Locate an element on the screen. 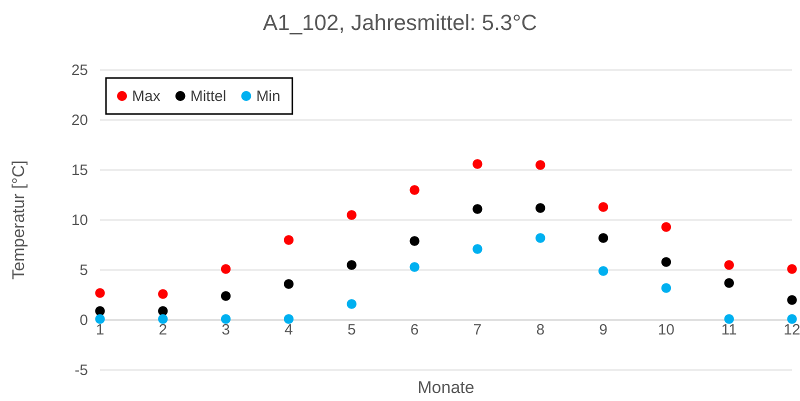 The height and width of the screenshot is (401, 800). y-axis-title: Temperatur [°C] is located at coordinates (18, 220).